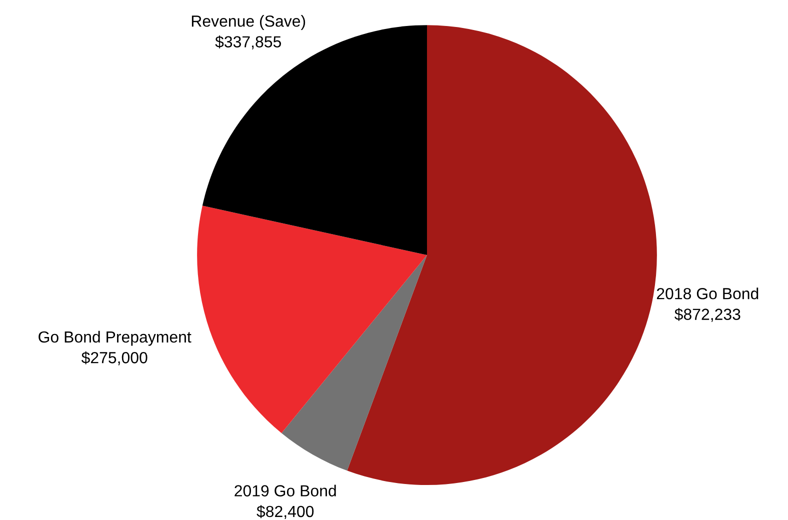  What do you see at coordinates (115, 348) in the screenshot?
I see `slice-label: Go Bond Prepayment $275,000` at bounding box center [115, 348].